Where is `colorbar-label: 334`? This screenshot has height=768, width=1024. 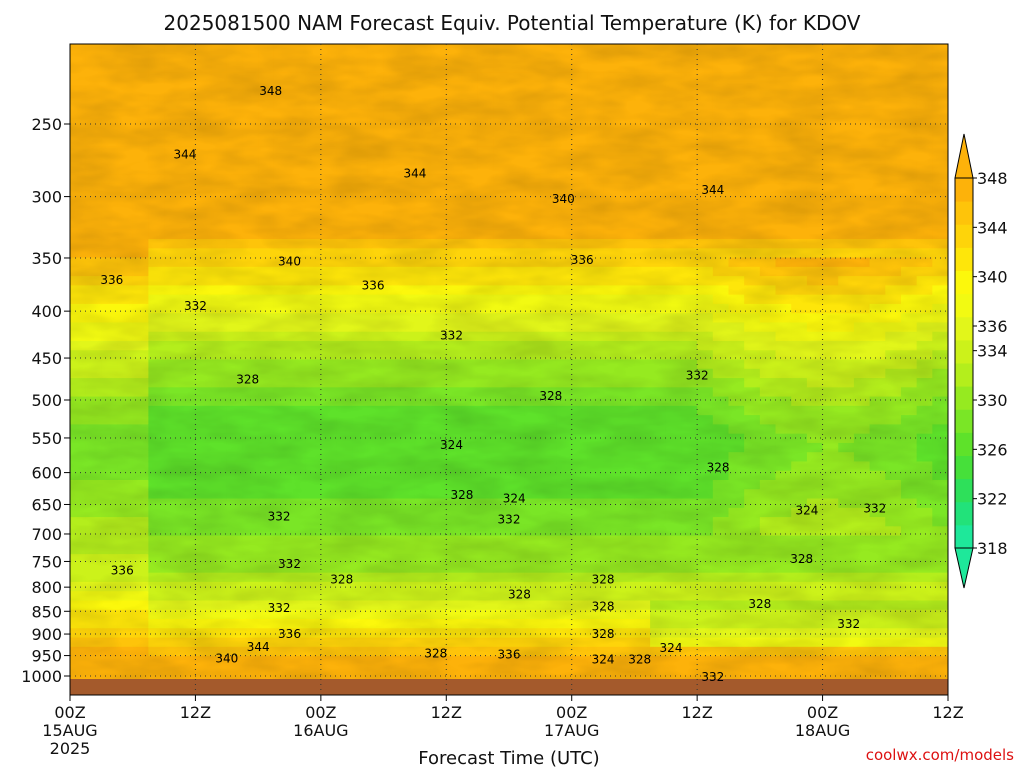
colorbar-label: 334 is located at coordinates (992, 351).